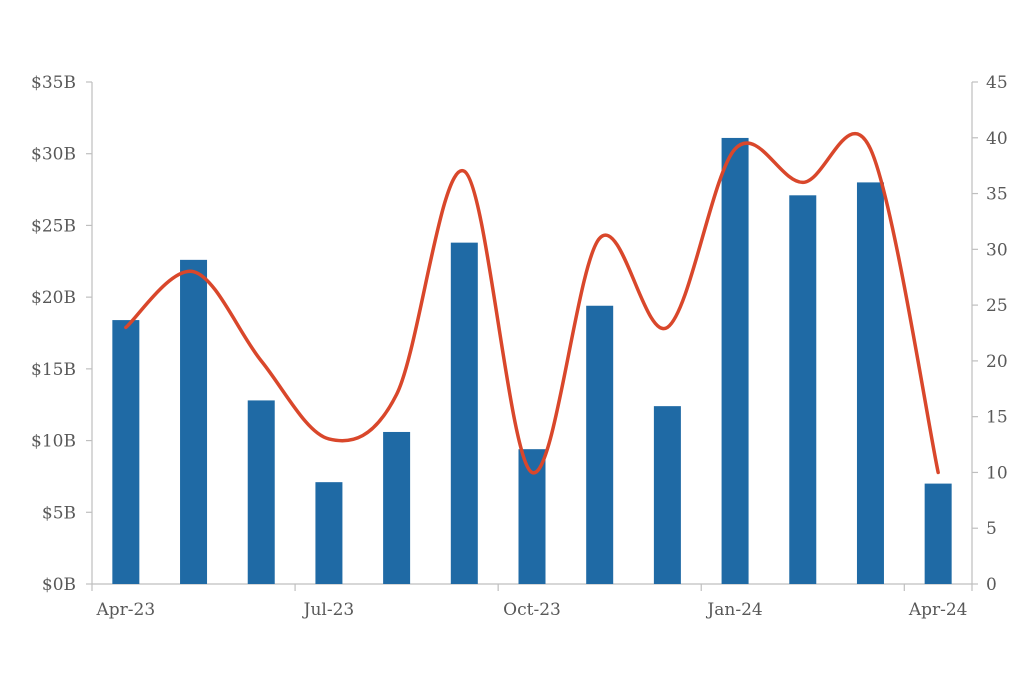  Describe the element at coordinates (991, 529) in the screenshot. I see `y-right-tick-label: 5` at that location.